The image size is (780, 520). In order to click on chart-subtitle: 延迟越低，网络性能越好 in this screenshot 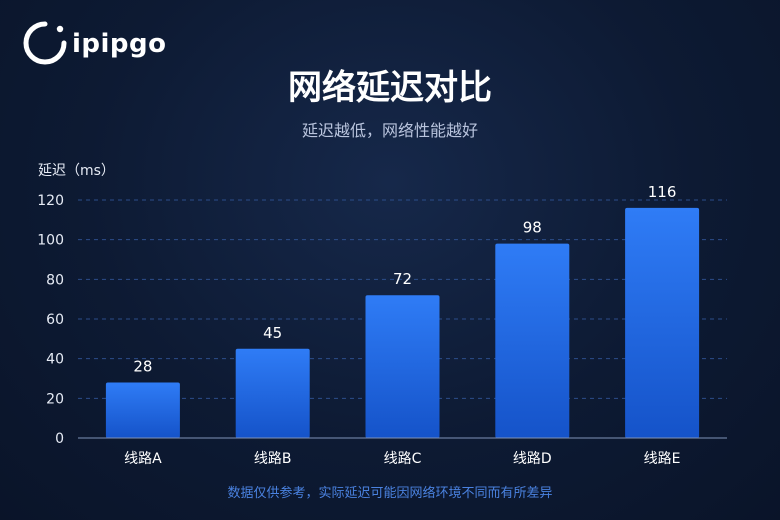, I will do `click(389, 130)`.